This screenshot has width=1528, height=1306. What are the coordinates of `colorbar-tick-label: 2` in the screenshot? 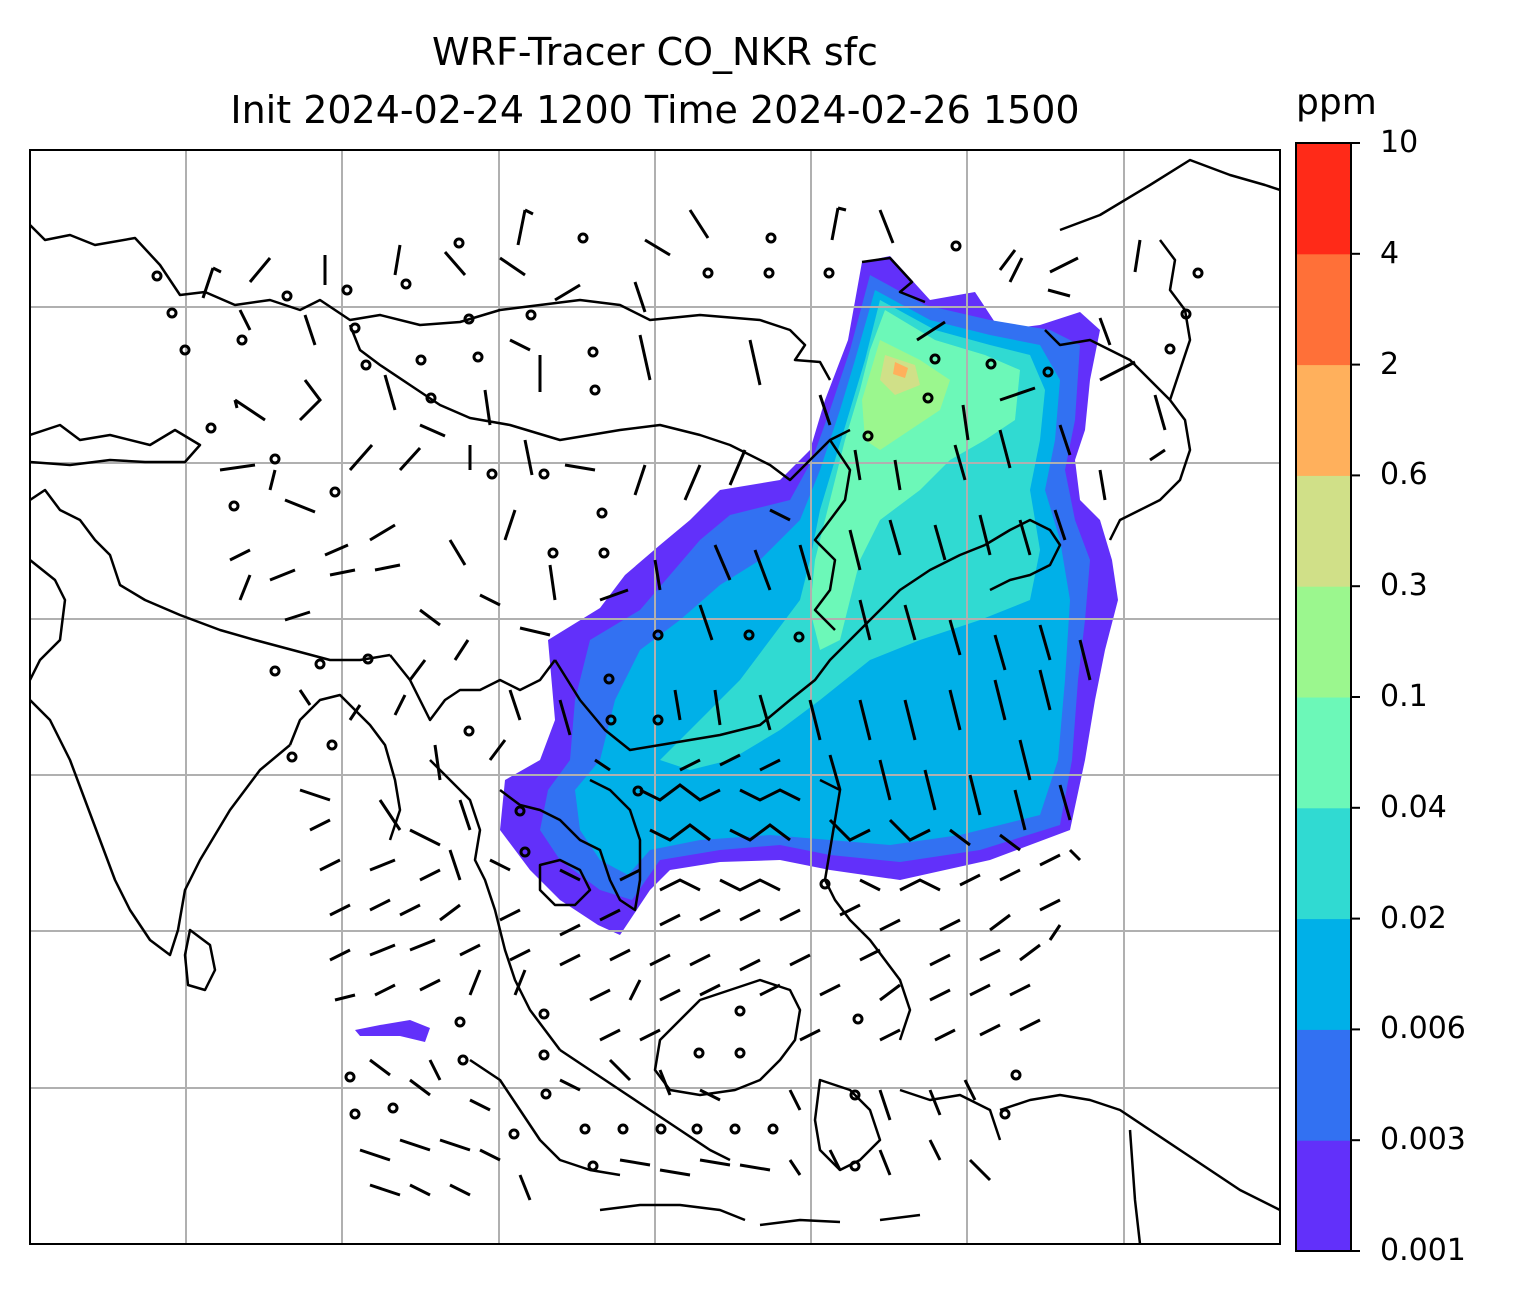 It's located at (1390, 364).